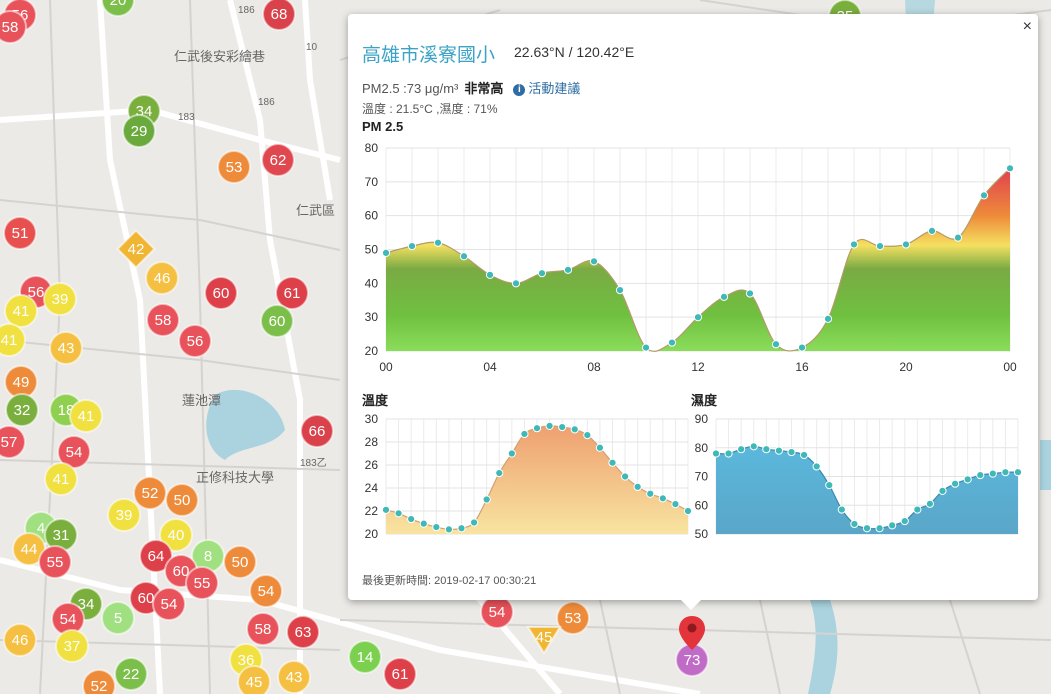 The height and width of the screenshot is (694, 1051). I want to click on aqi-marker: 64, so click(156, 556).